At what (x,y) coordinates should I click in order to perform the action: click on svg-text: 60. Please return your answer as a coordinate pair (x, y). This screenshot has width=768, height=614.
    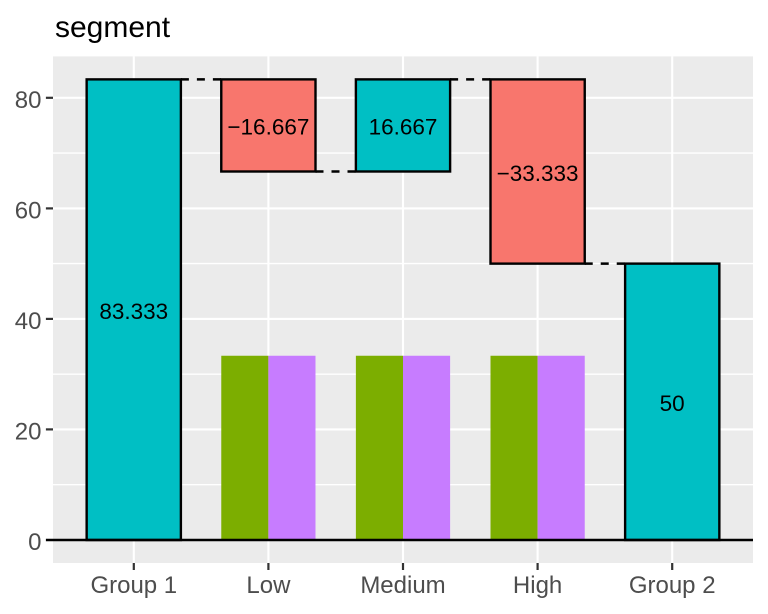
    Looking at the image, I should click on (28, 211).